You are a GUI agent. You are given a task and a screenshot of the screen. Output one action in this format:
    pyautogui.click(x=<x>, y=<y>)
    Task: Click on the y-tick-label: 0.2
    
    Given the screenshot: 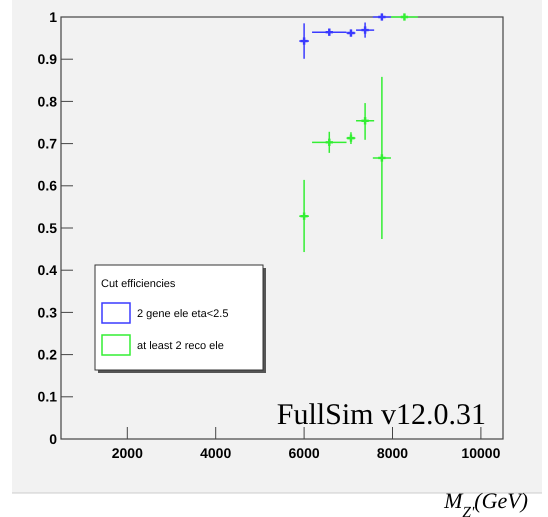 What is the action you would take?
    pyautogui.click(x=48, y=354)
    